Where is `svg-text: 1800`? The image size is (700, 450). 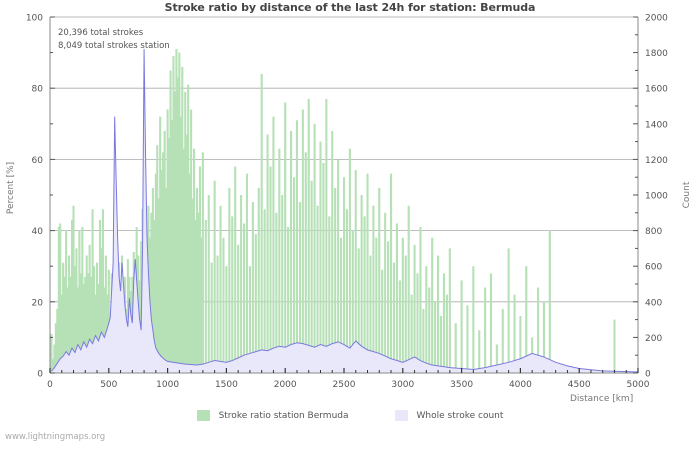
svg-text: 1800 is located at coordinates (656, 54).